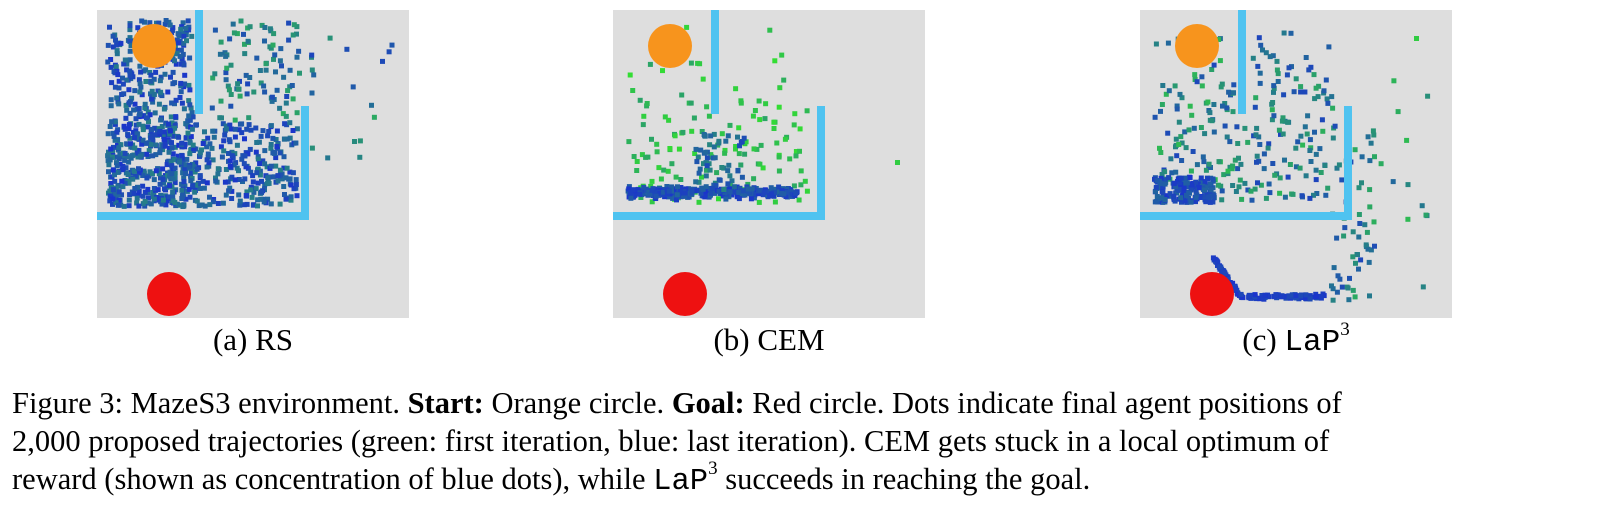 This screenshot has height=516, width=1605. I want to click on maze-lap3-plot, so click(1285, 163).